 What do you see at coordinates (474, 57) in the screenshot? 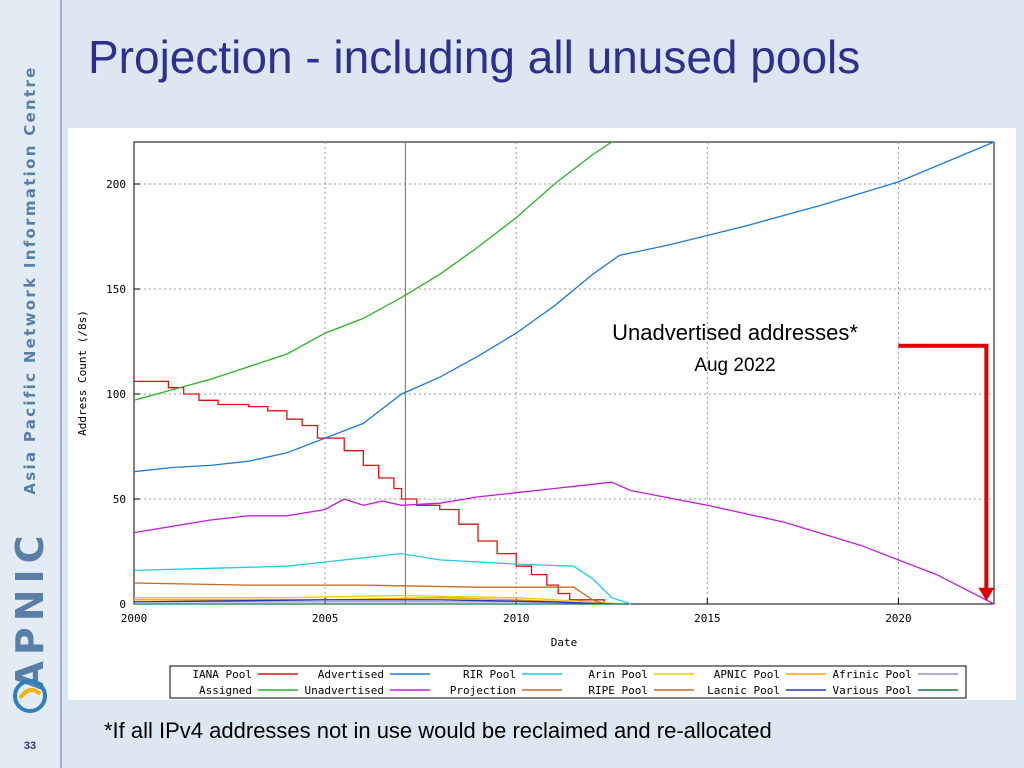
I see `slide-title: Projection - including all unused pools` at bounding box center [474, 57].